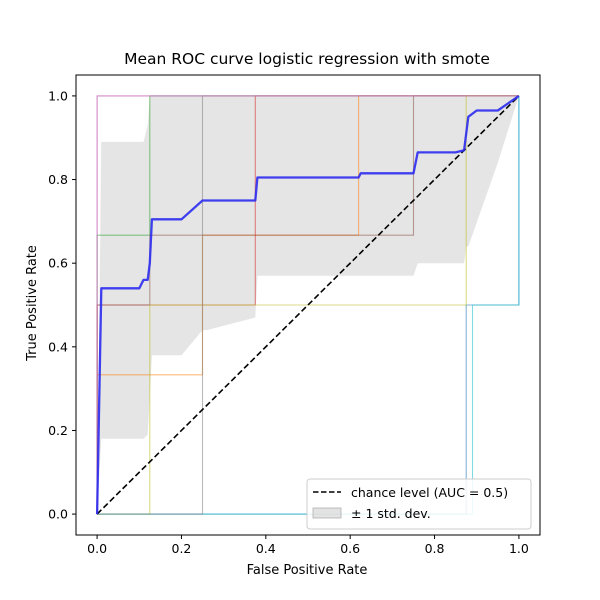 The height and width of the screenshot is (600, 600). I want to click on y-tick-label: 0.0, so click(58, 514).